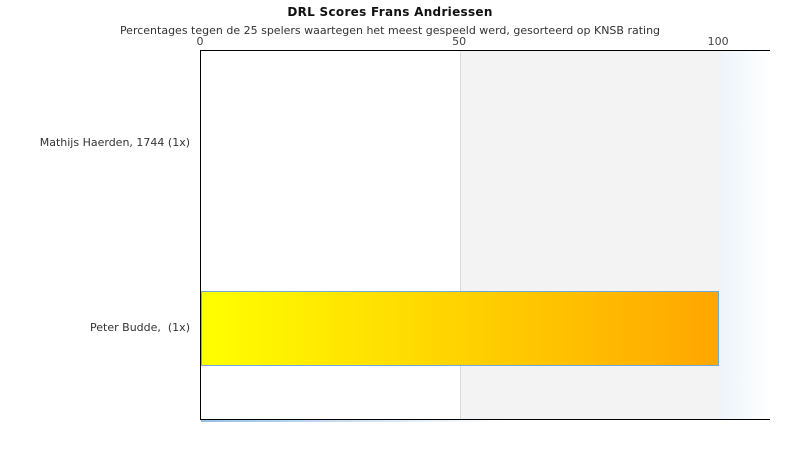 The image size is (790, 450). I want to click on x-axis-tick-label: 0, so click(200, 41).